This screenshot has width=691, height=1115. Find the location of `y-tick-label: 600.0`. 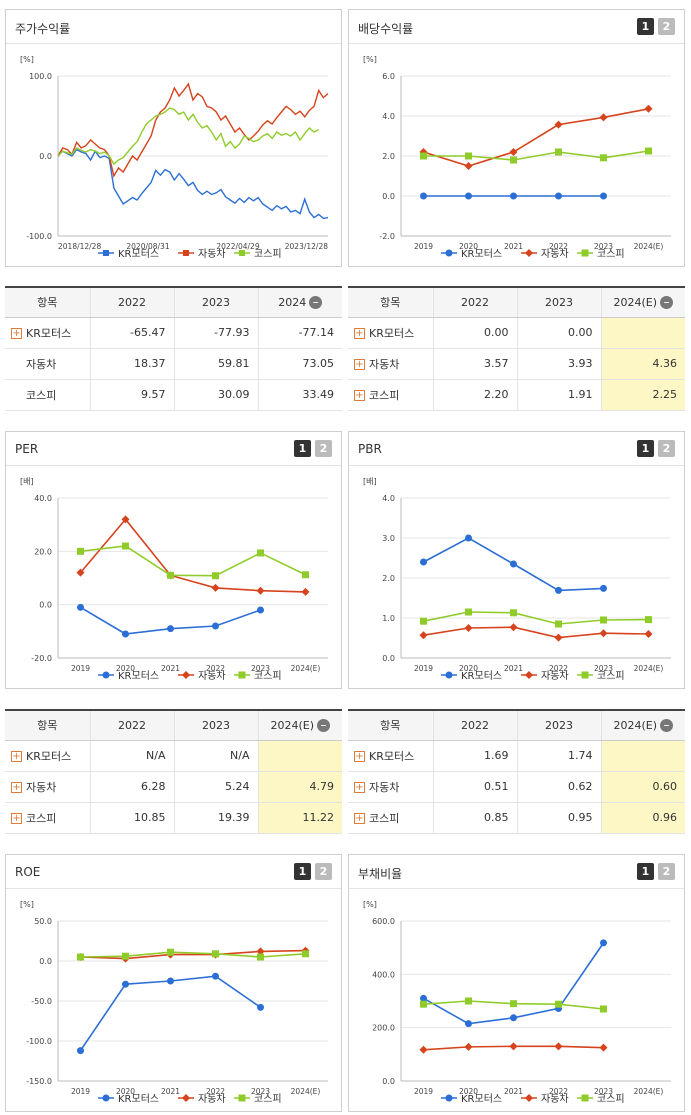

y-tick-label: 600.0 is located at coordinates (383, 921).